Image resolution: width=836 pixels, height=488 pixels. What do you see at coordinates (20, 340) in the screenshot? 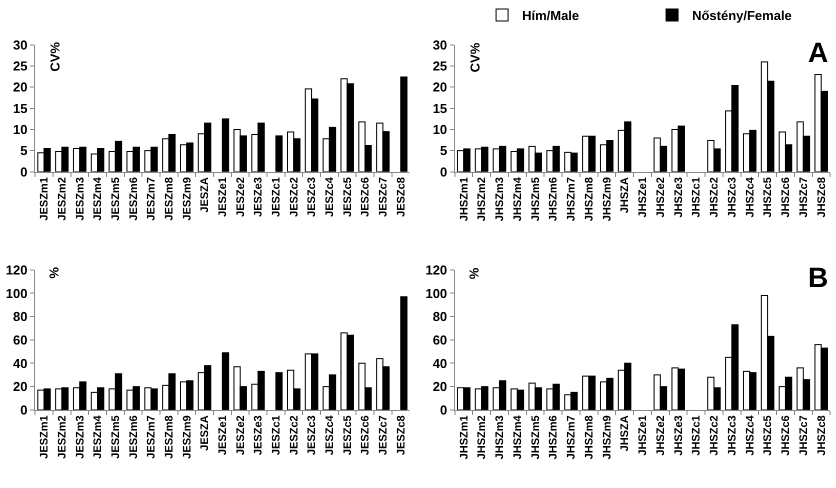
I see `y-tick-label: 60` at bounding box center [20, 340].